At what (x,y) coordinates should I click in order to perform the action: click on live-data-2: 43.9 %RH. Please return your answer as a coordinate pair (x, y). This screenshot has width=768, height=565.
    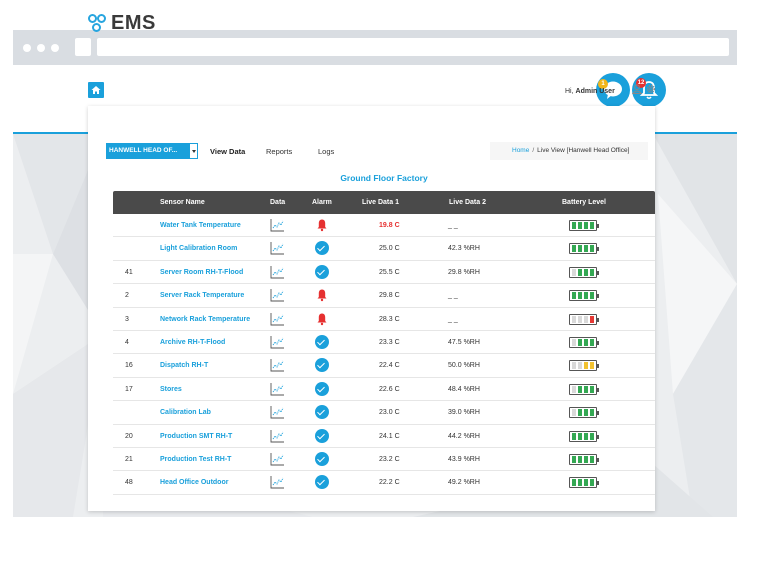
    Looking at the image, I should click on (464, 459).